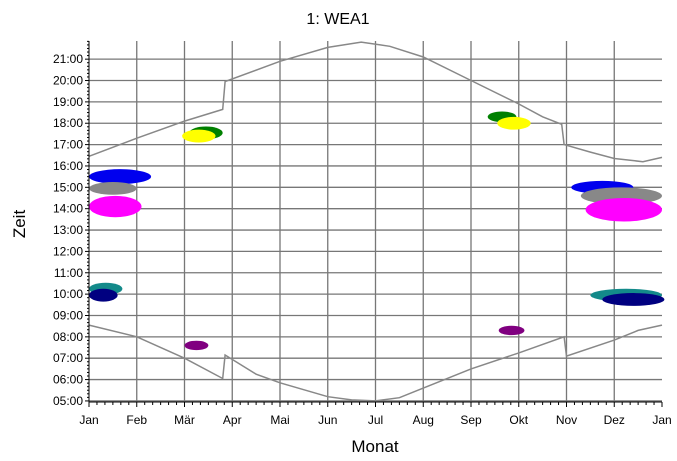  What do you see at coordinates (471, 420) in the screenshot?
I see `x-tick-label: Sep` at bounding box center [471, 420].